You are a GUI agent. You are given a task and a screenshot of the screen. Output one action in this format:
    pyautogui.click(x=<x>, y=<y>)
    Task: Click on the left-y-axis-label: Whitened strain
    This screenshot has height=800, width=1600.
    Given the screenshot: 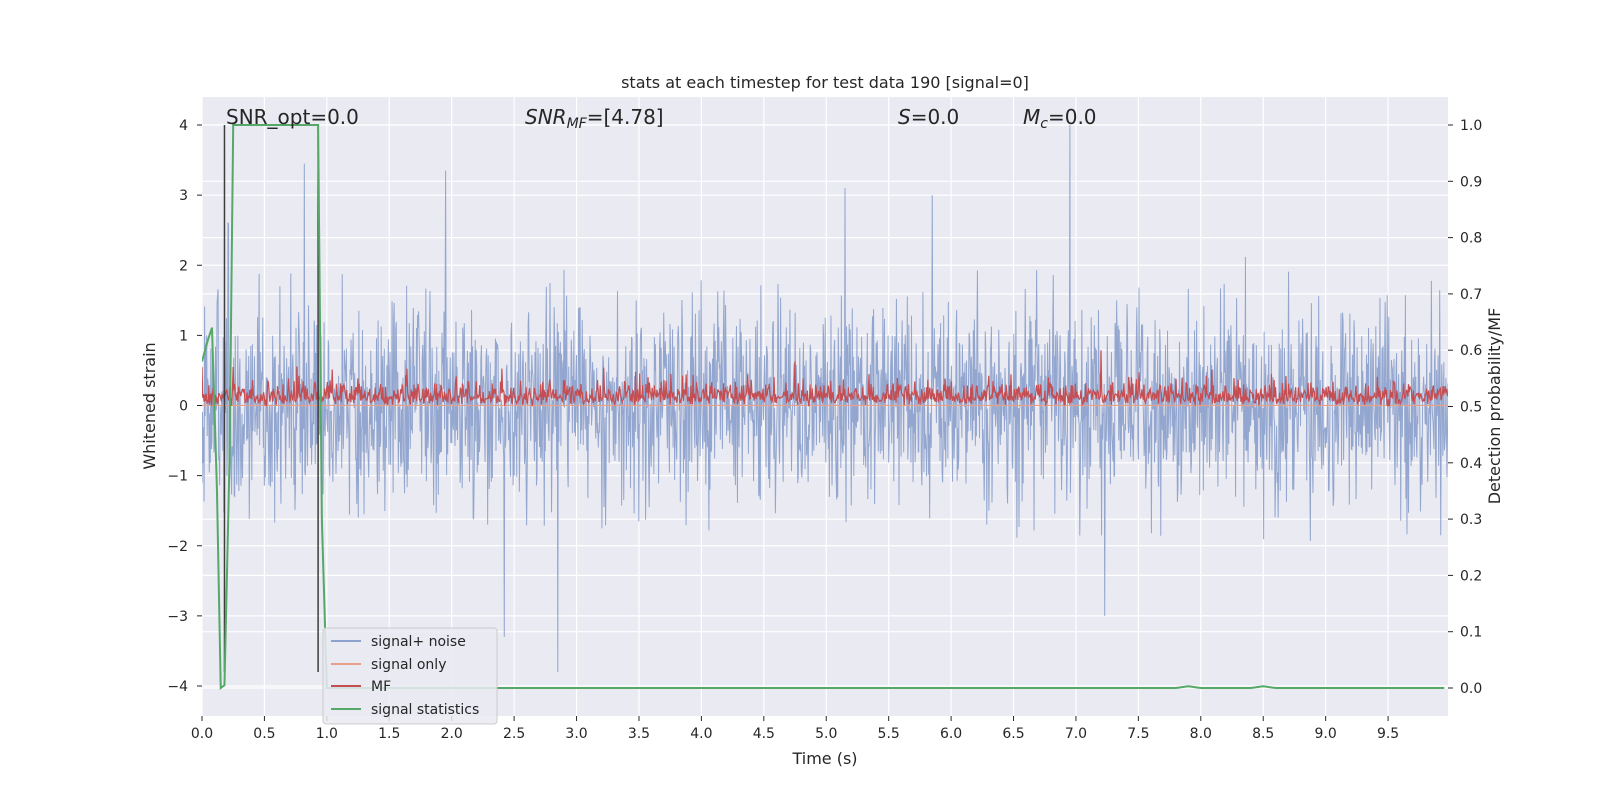 What is the action you would take?
    pyautogui.click(x=149, y=405)
    